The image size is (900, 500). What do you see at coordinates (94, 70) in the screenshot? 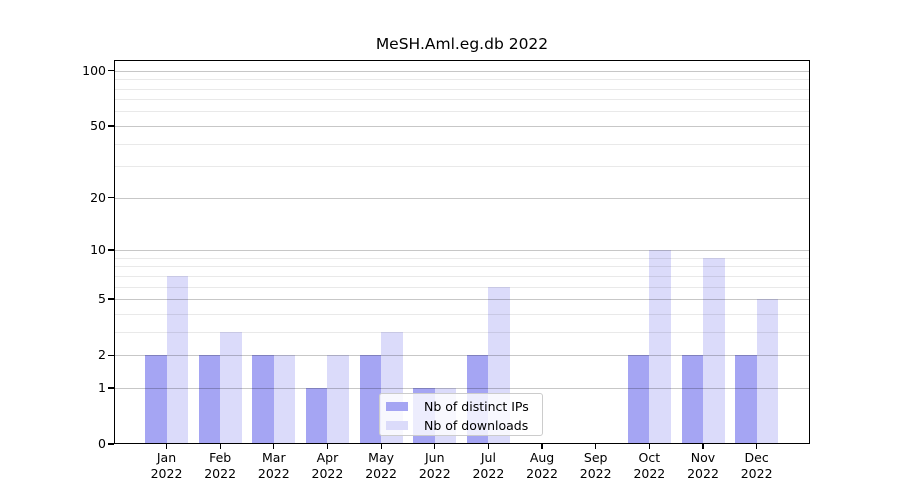
I see `y-axis-tick-label: 100` at bounding box center [94, 70].